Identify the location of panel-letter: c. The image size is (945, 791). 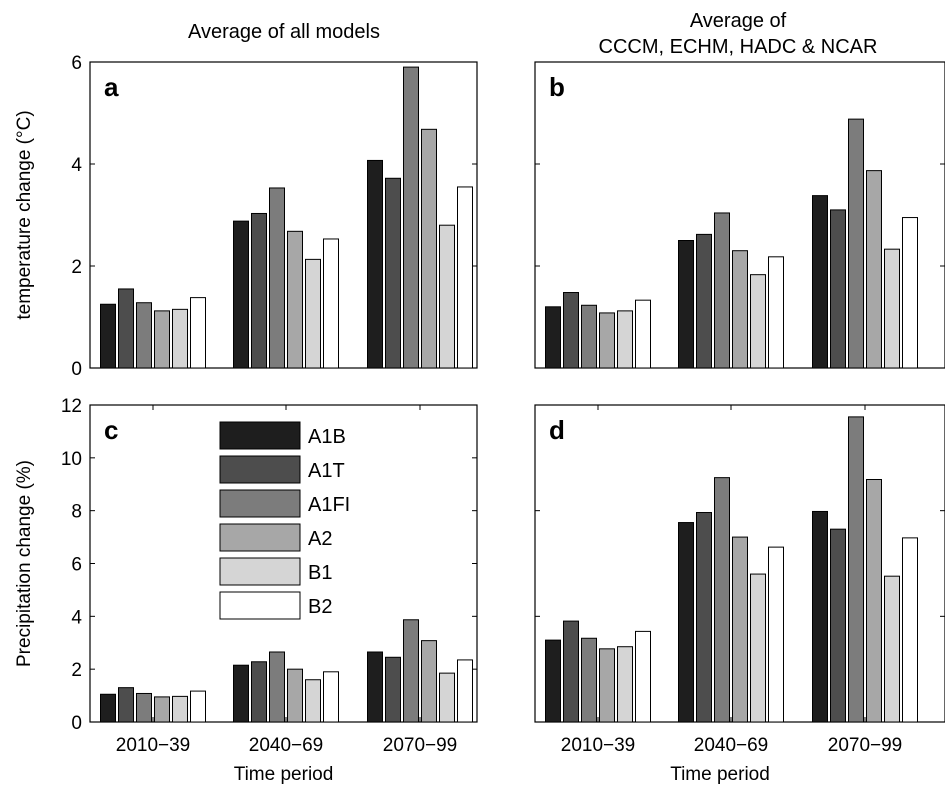
(111, 430).